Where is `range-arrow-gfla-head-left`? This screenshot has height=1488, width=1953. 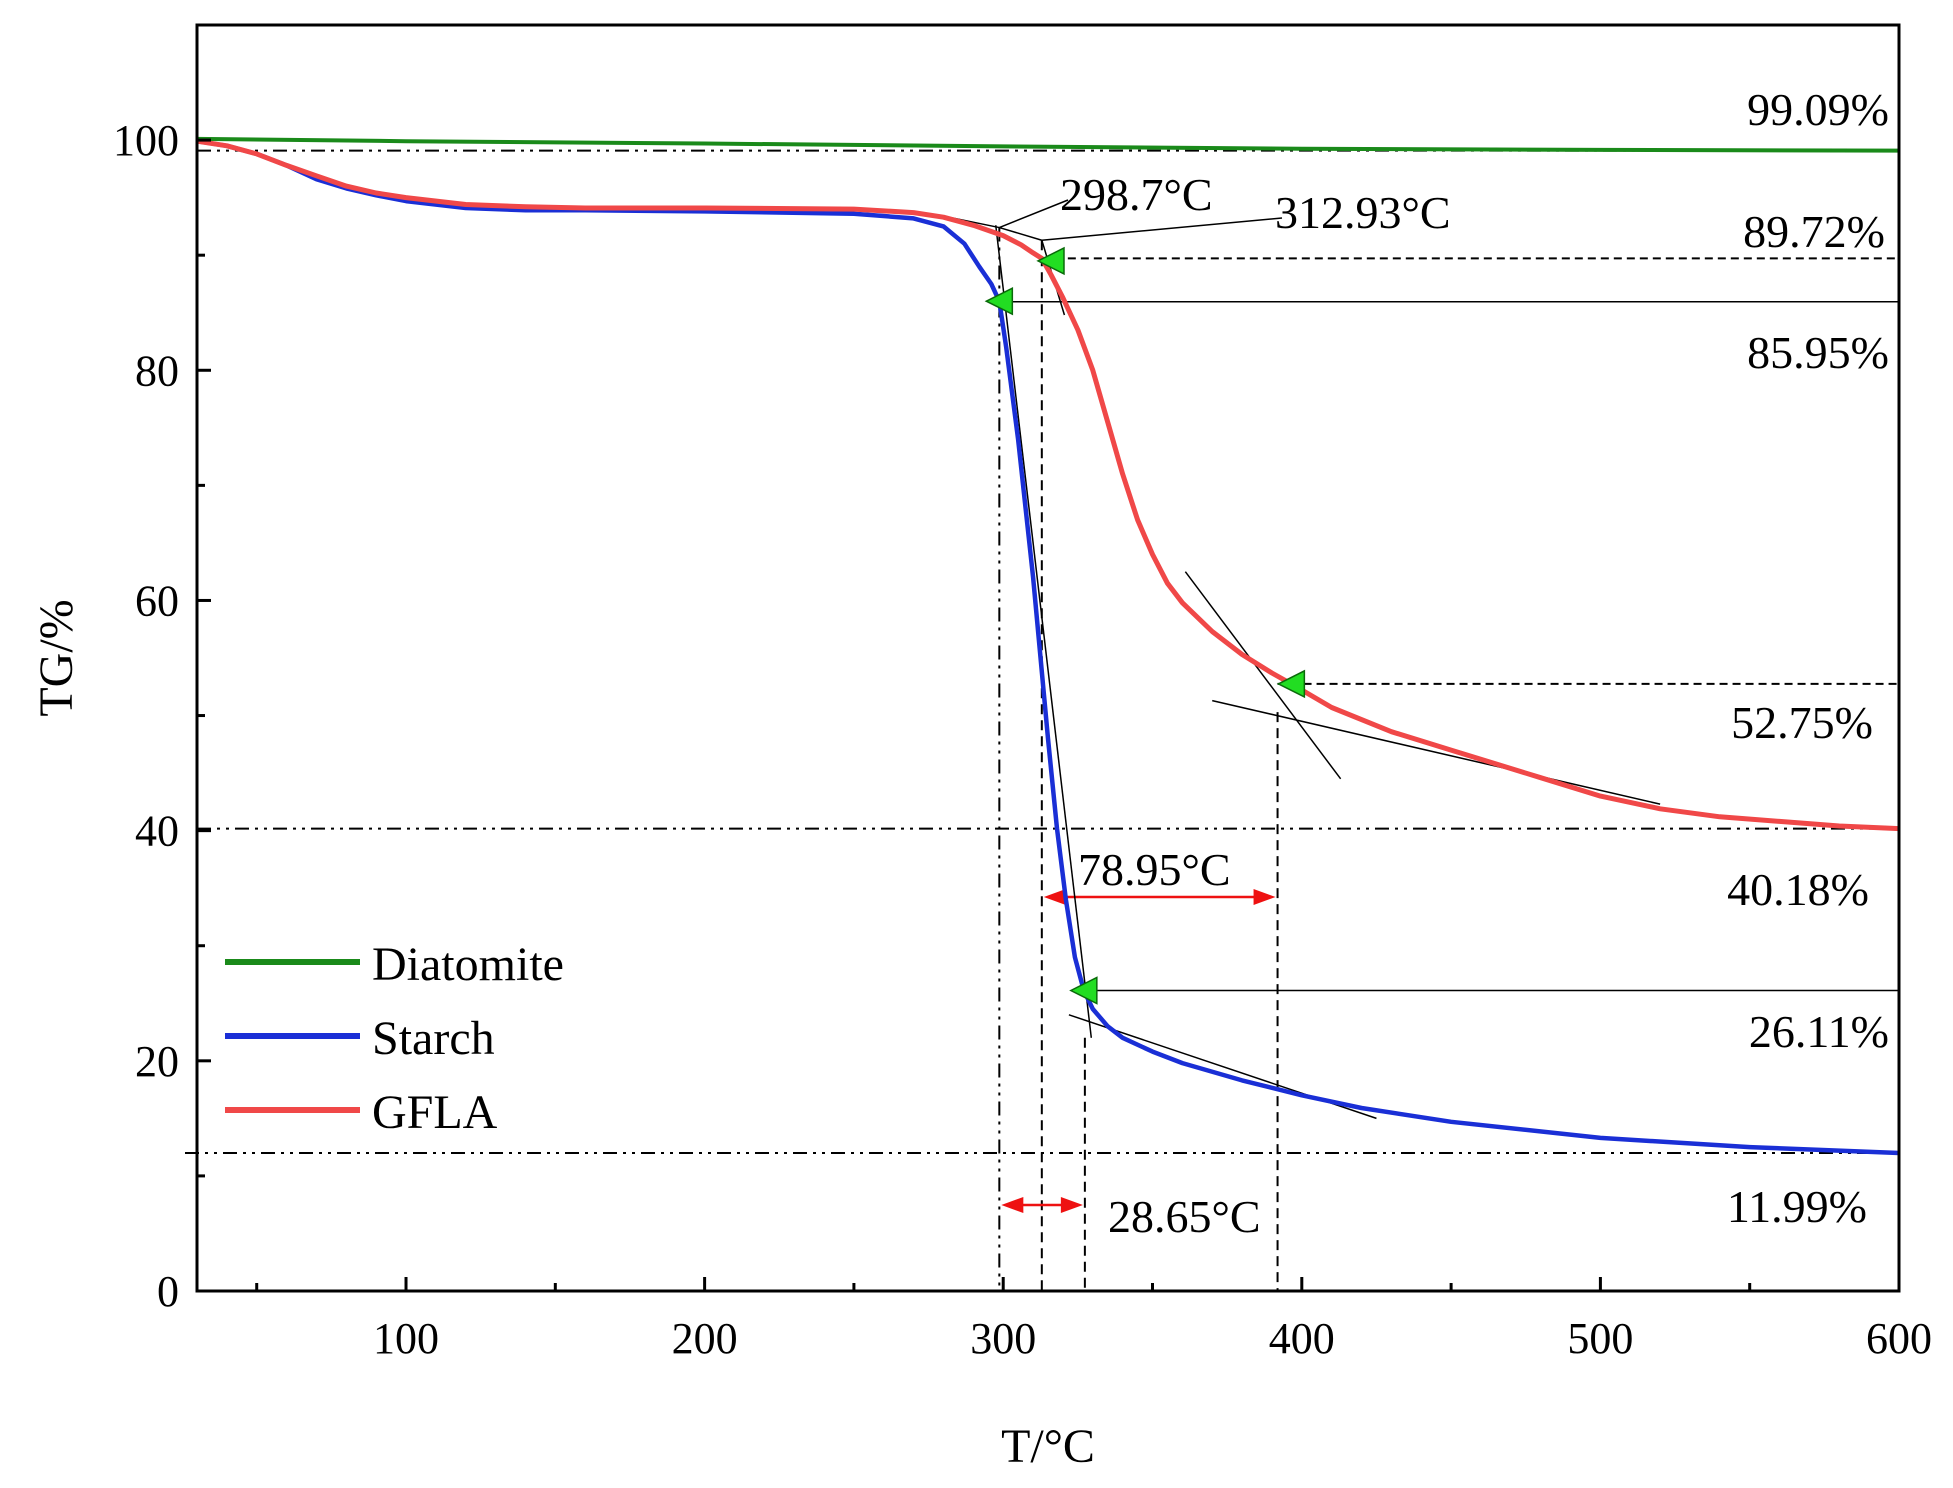
range-arrow-gfla-head-left is located at coordinates (1054, 897).